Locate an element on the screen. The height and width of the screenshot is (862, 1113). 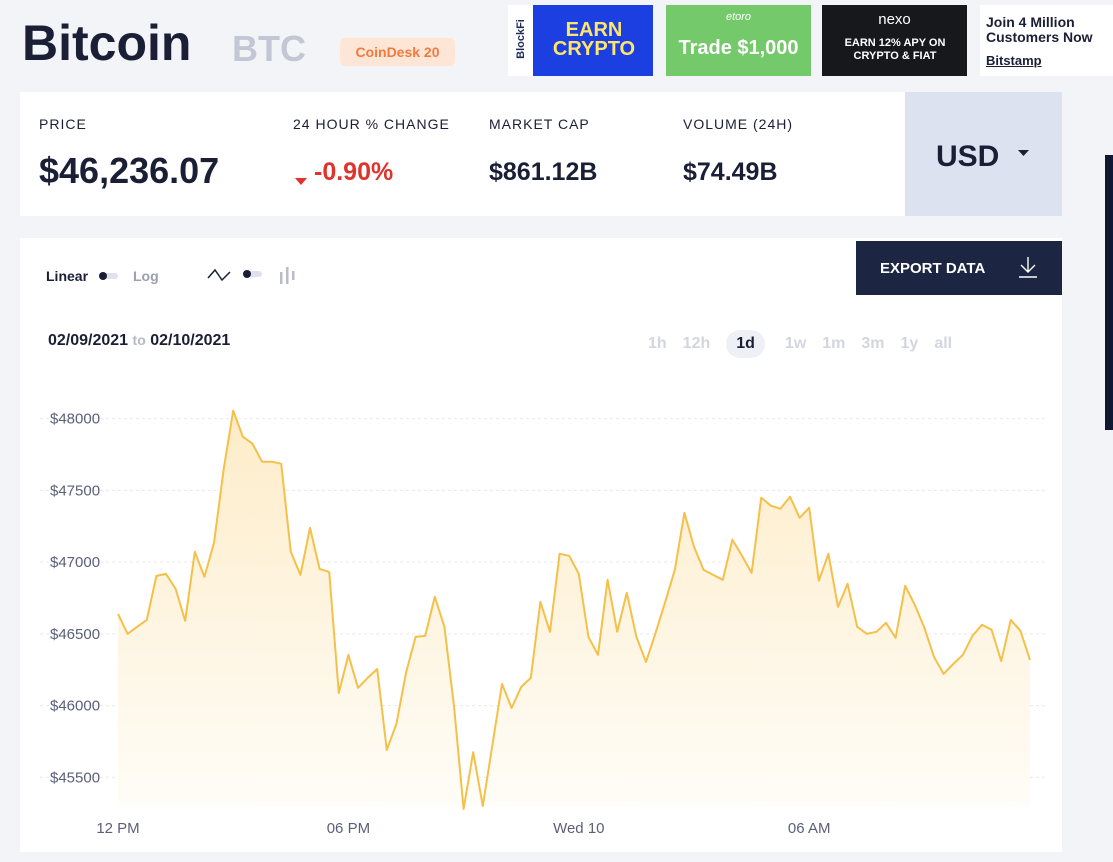
stat-value: $74.49B is located at coordinates (730, 172).